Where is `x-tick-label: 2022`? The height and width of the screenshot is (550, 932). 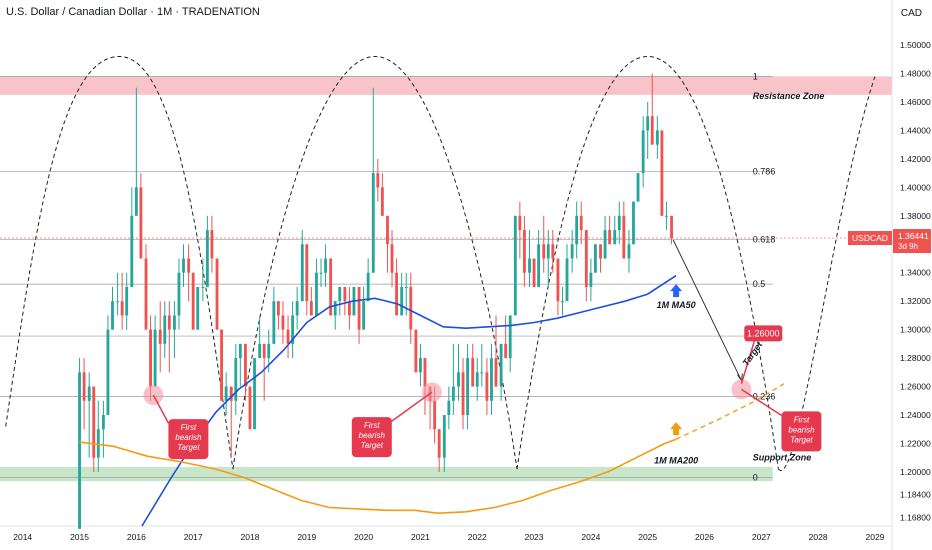
x-tick-label: 2022 is located at coordinates (477, 537).